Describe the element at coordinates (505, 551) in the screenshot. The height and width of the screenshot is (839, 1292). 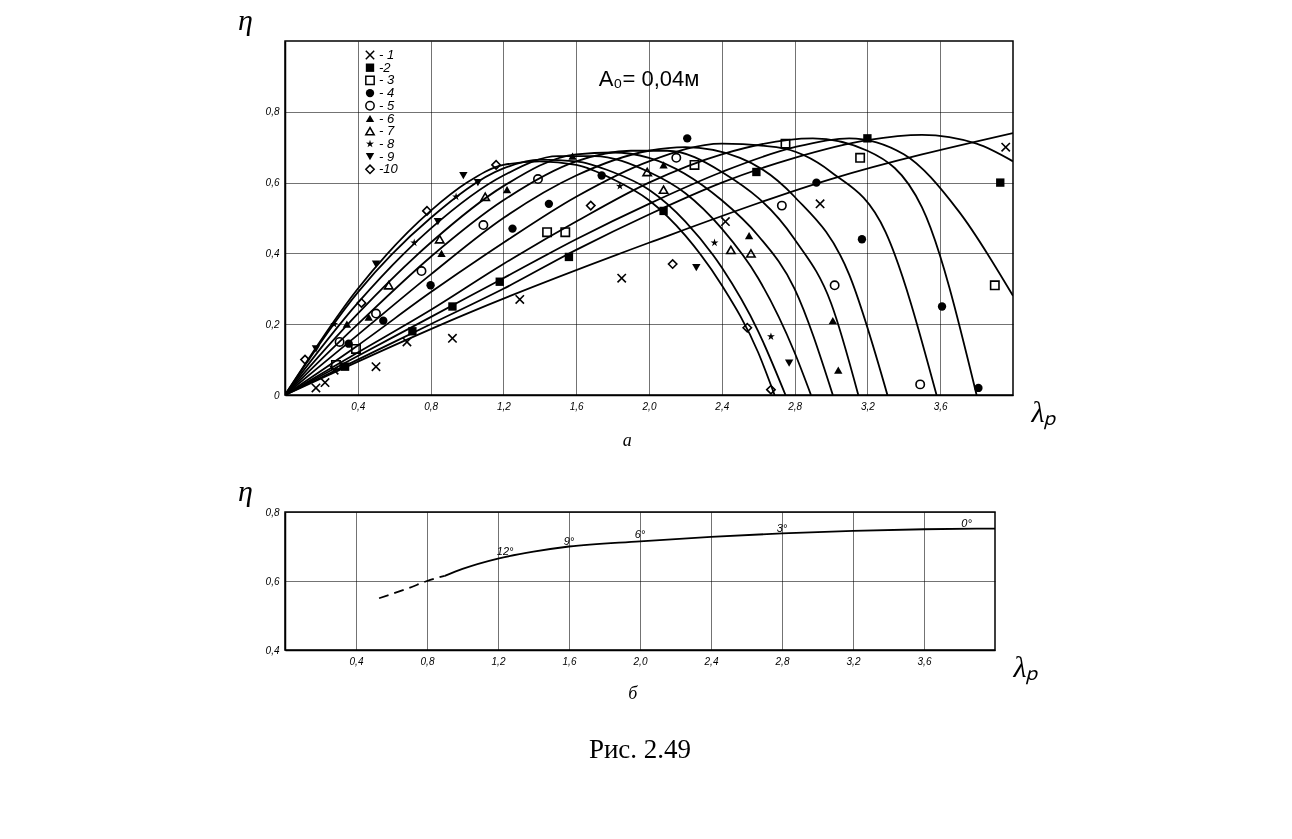
I see `annotation: 12°` at that location.